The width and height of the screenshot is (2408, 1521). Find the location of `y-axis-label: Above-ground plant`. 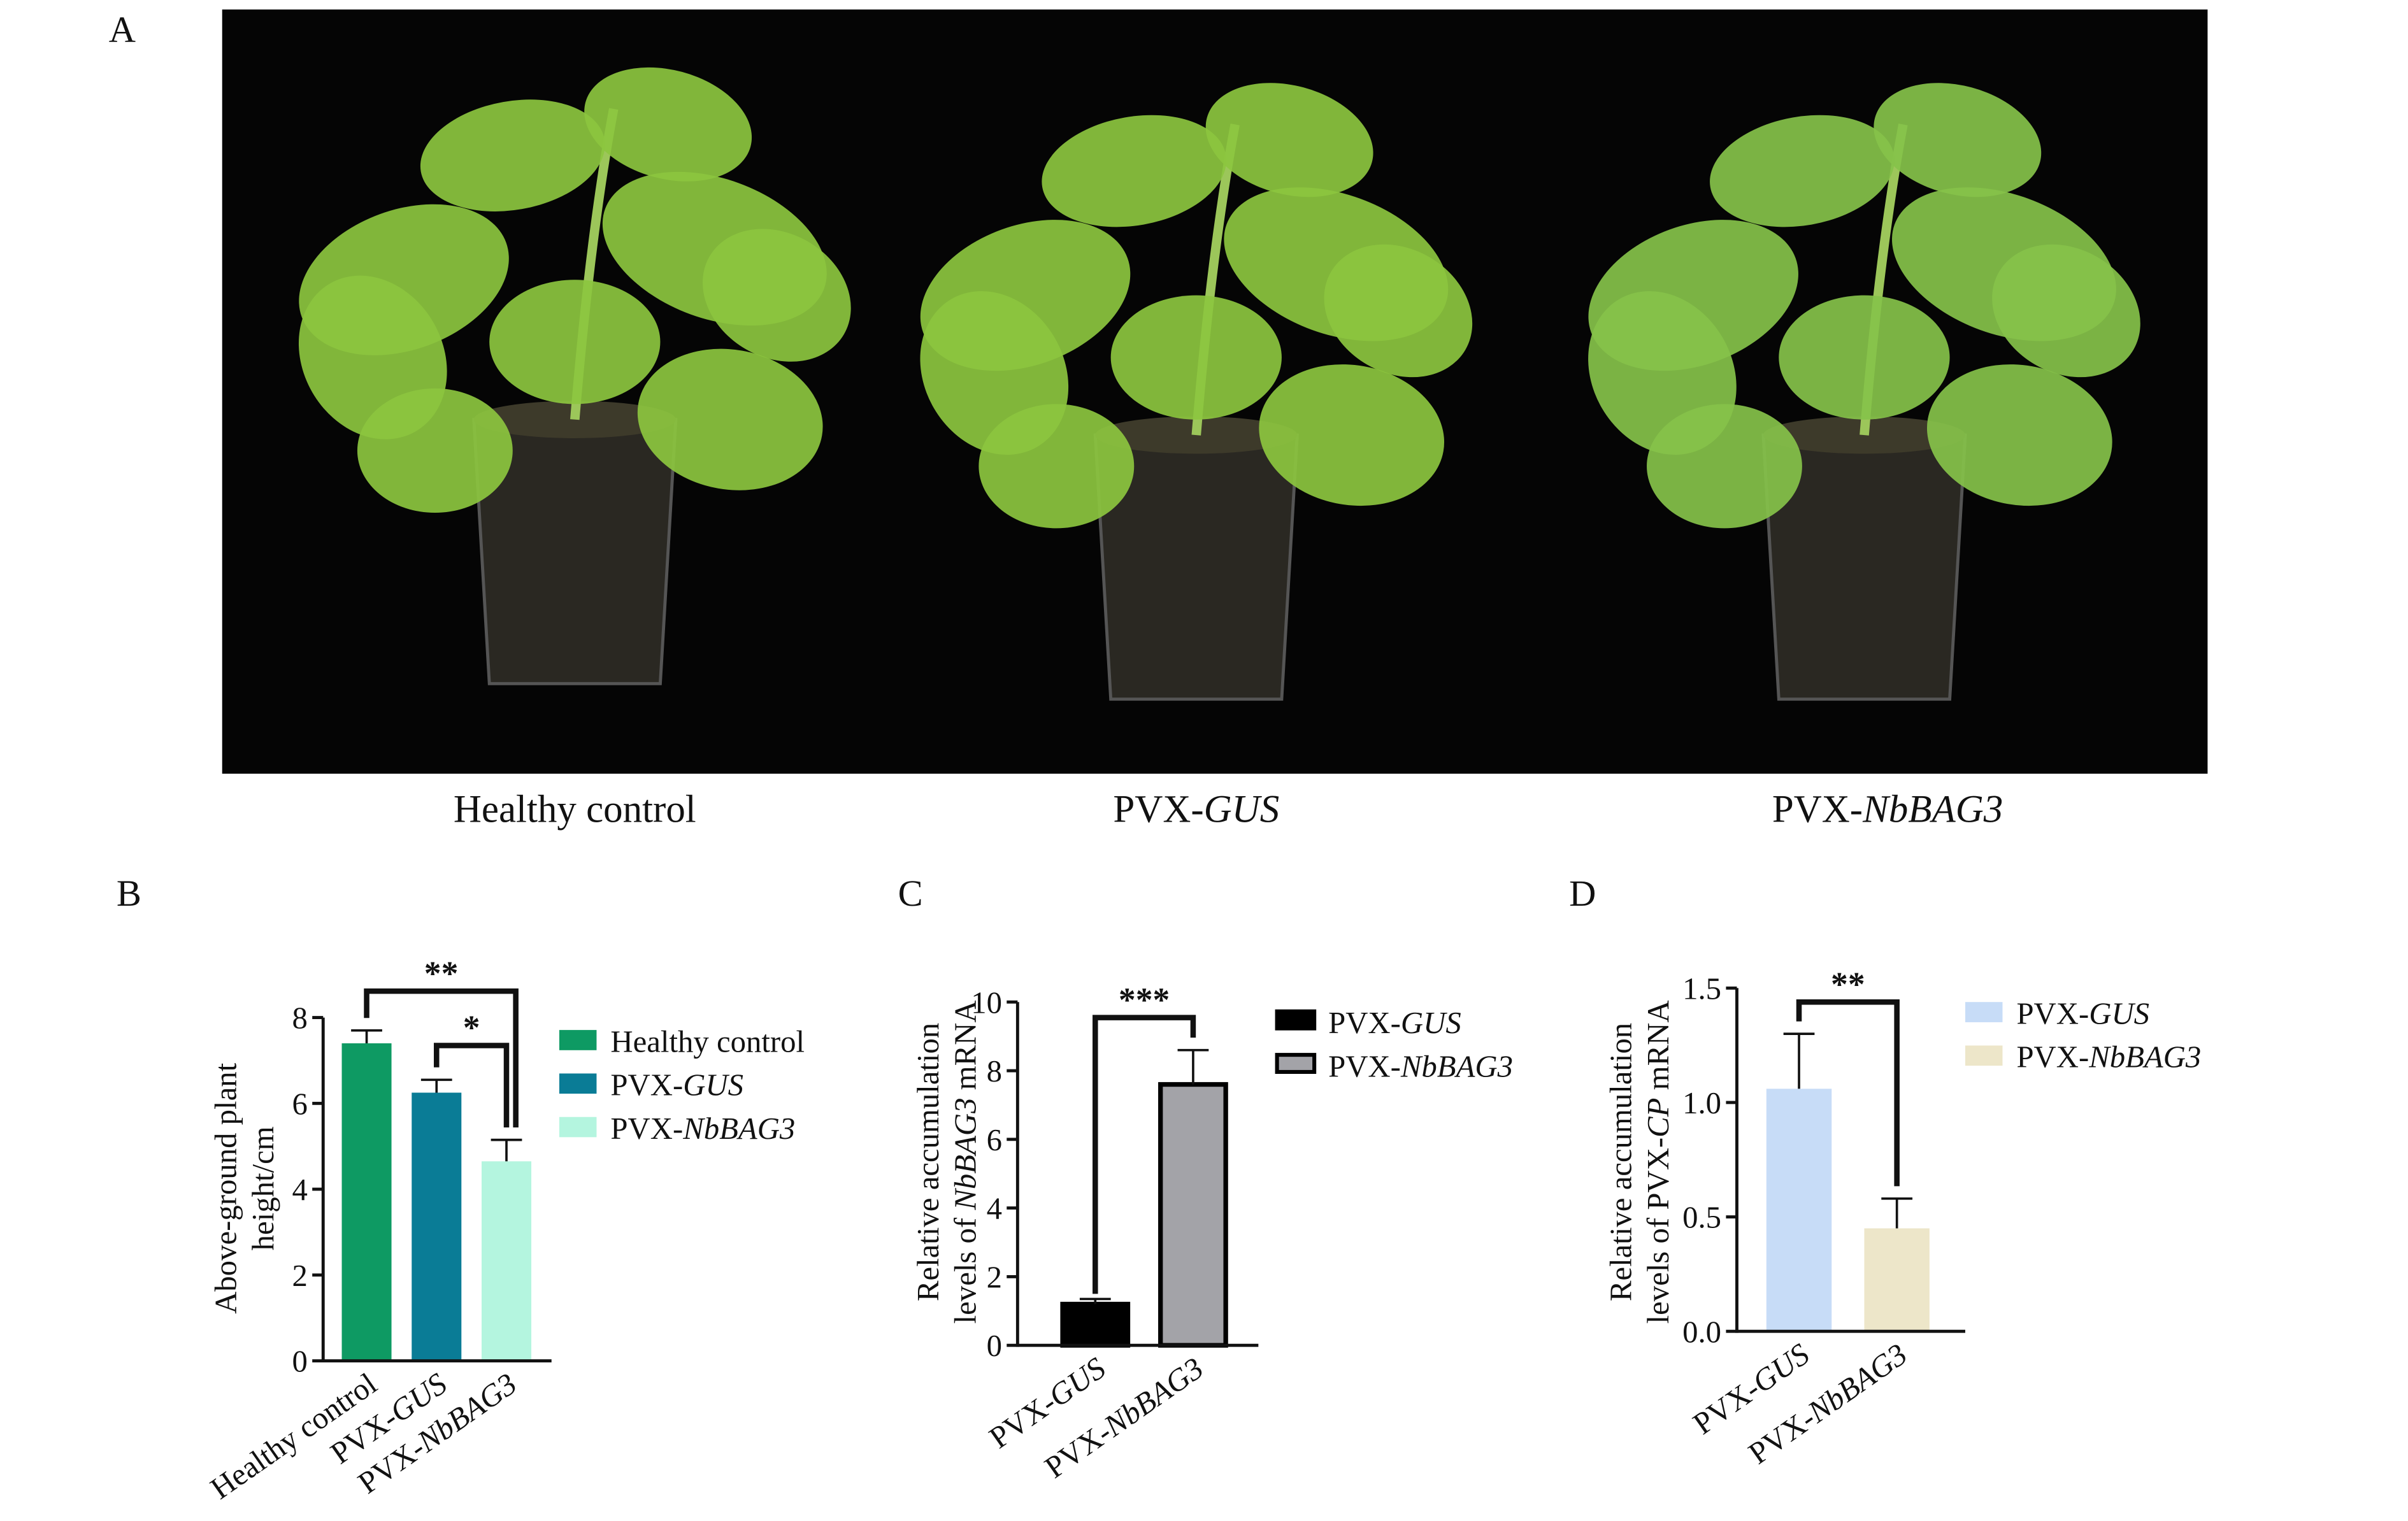

y-axis-label: Above-ground plant is located at coordinates (226, 1188).